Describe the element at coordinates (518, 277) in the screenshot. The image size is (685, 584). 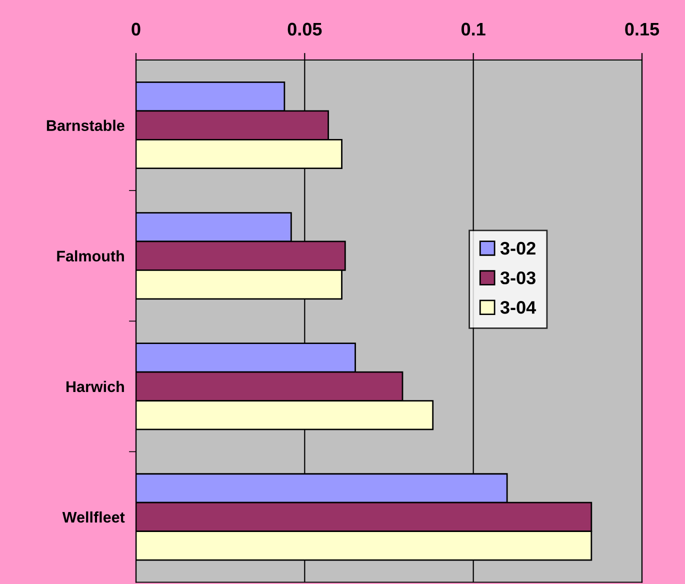
I see `legend-label: 3-03` at that location.